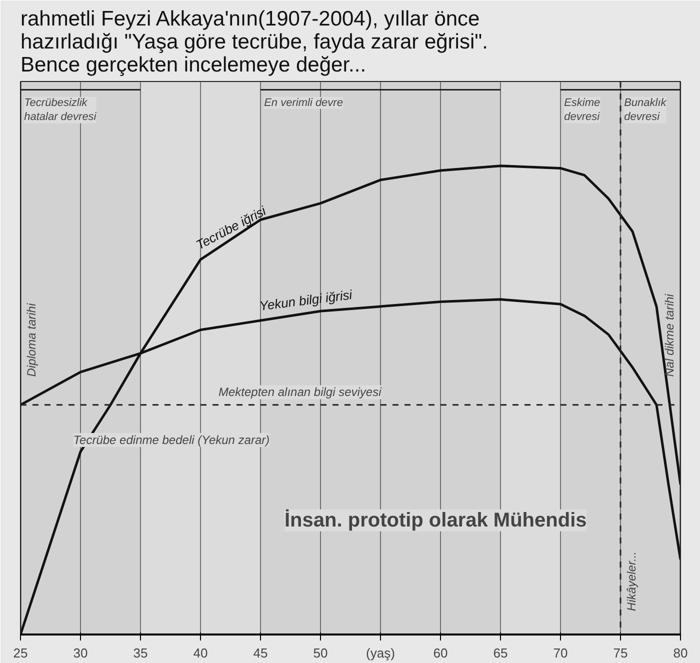 The width and height of the screenshot is (700, 663). What do you see at coordinates (140, 653) in the screenshot?
I see `x-tick-label: 35` at bounding box center [140, 653].